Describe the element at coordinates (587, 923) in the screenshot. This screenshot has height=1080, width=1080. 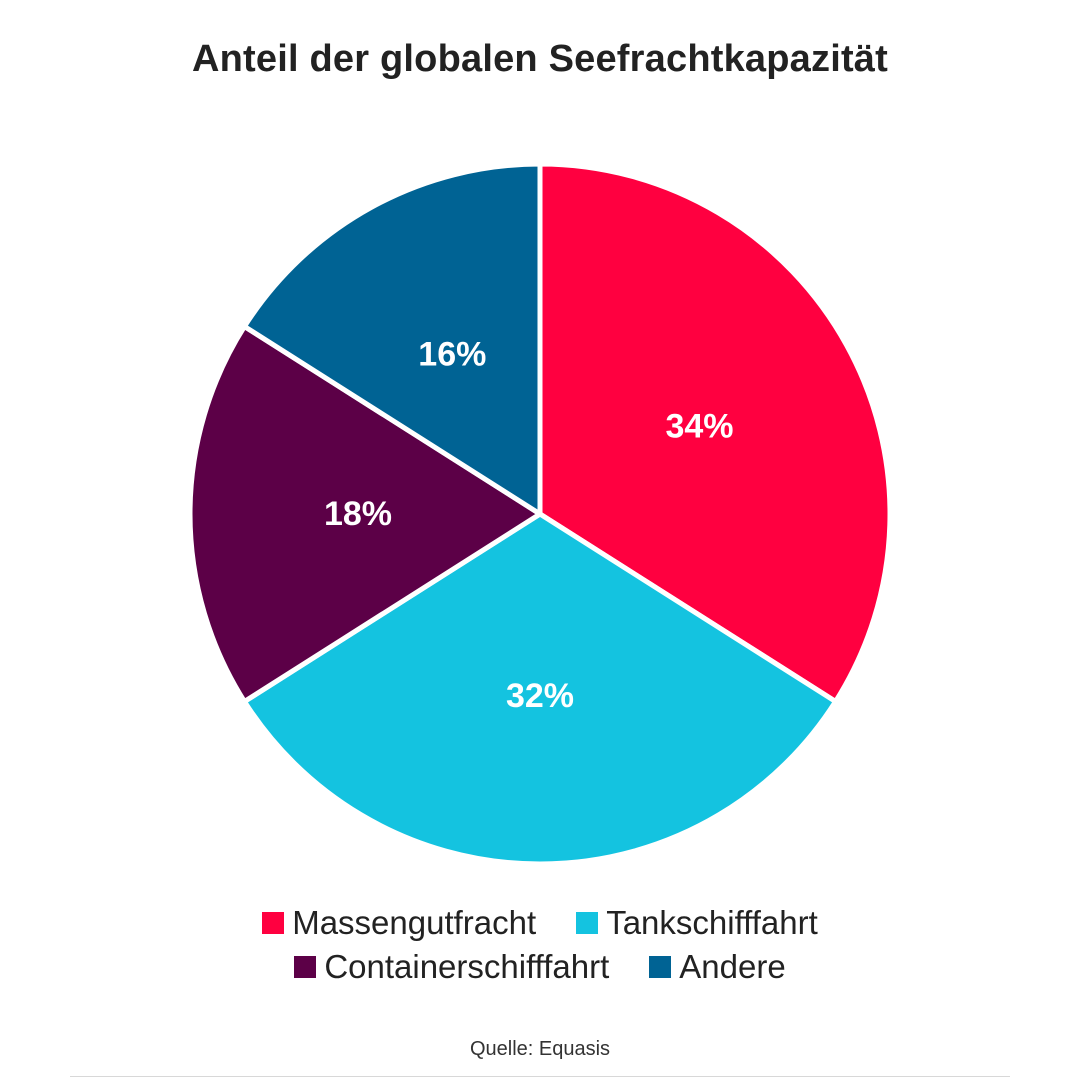
I see `legend-swatch-tankschifffahrt` at that location.